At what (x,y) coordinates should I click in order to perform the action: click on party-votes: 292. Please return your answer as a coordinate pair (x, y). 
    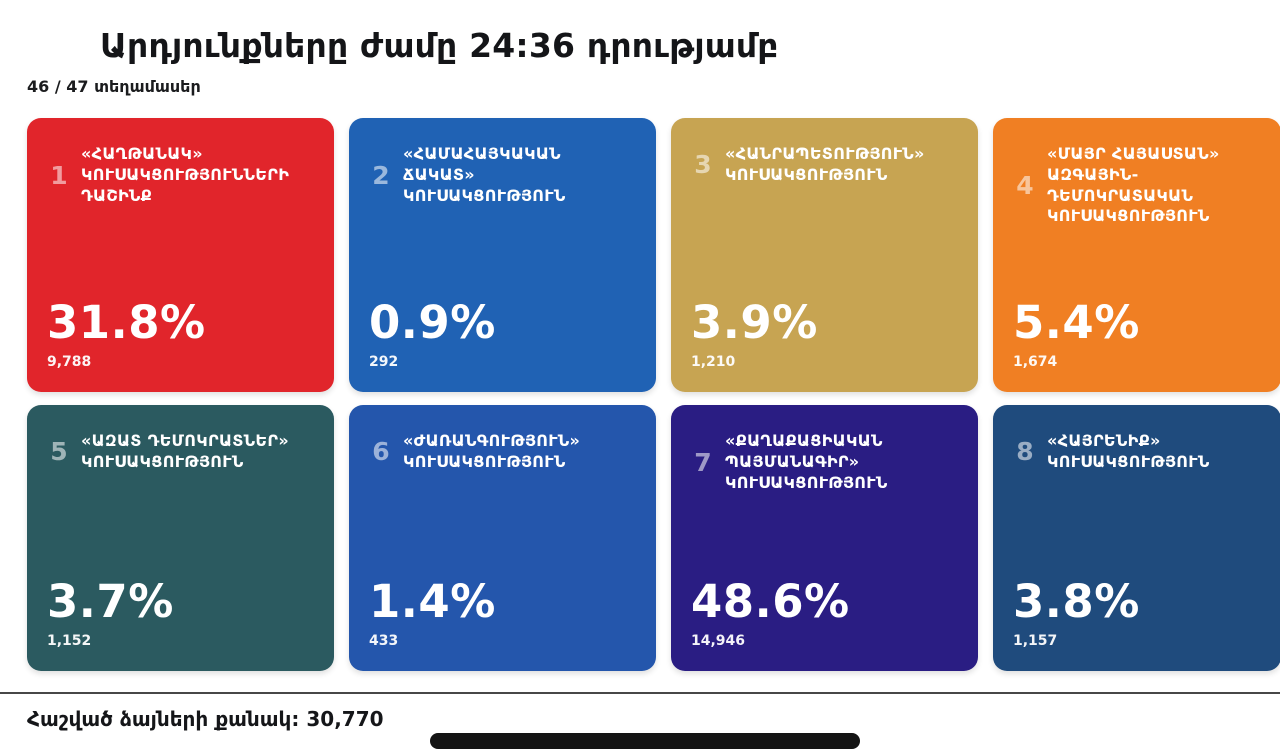
    Looking at the image, I should click on (384, 362).